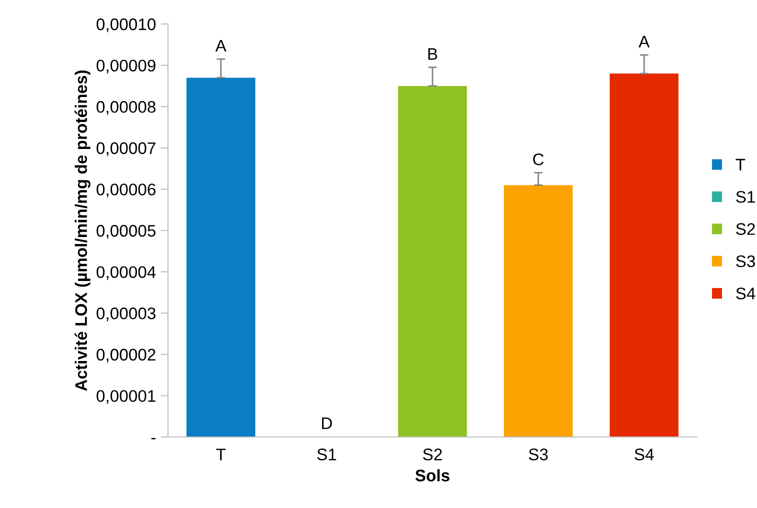  I want to click on legend-label: S4, so click(746, 294).